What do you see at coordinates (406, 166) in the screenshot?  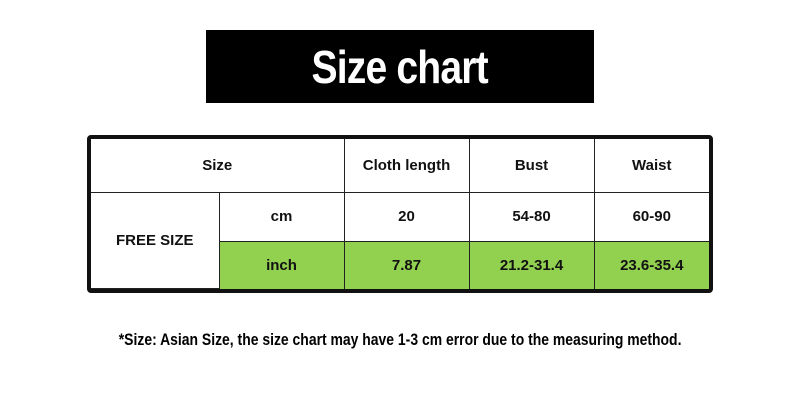 I see `header-cloth-length: Cloth length` at bounding box center [406, 166].